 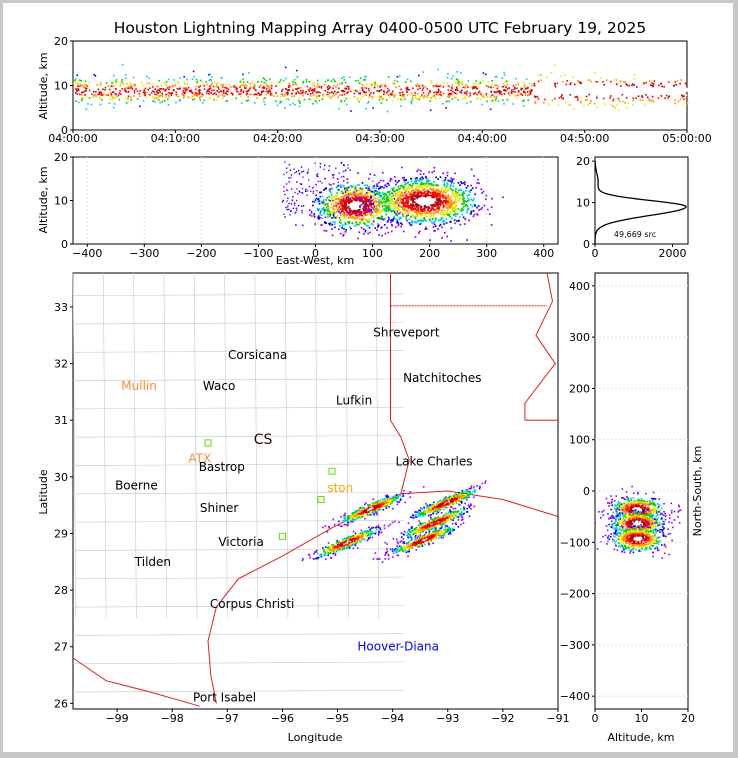 What do you see at coordinates (43, 199) in the screenshot?
I see `east-west-ylabel: Altitude, km` at bounding box center [43, 199].